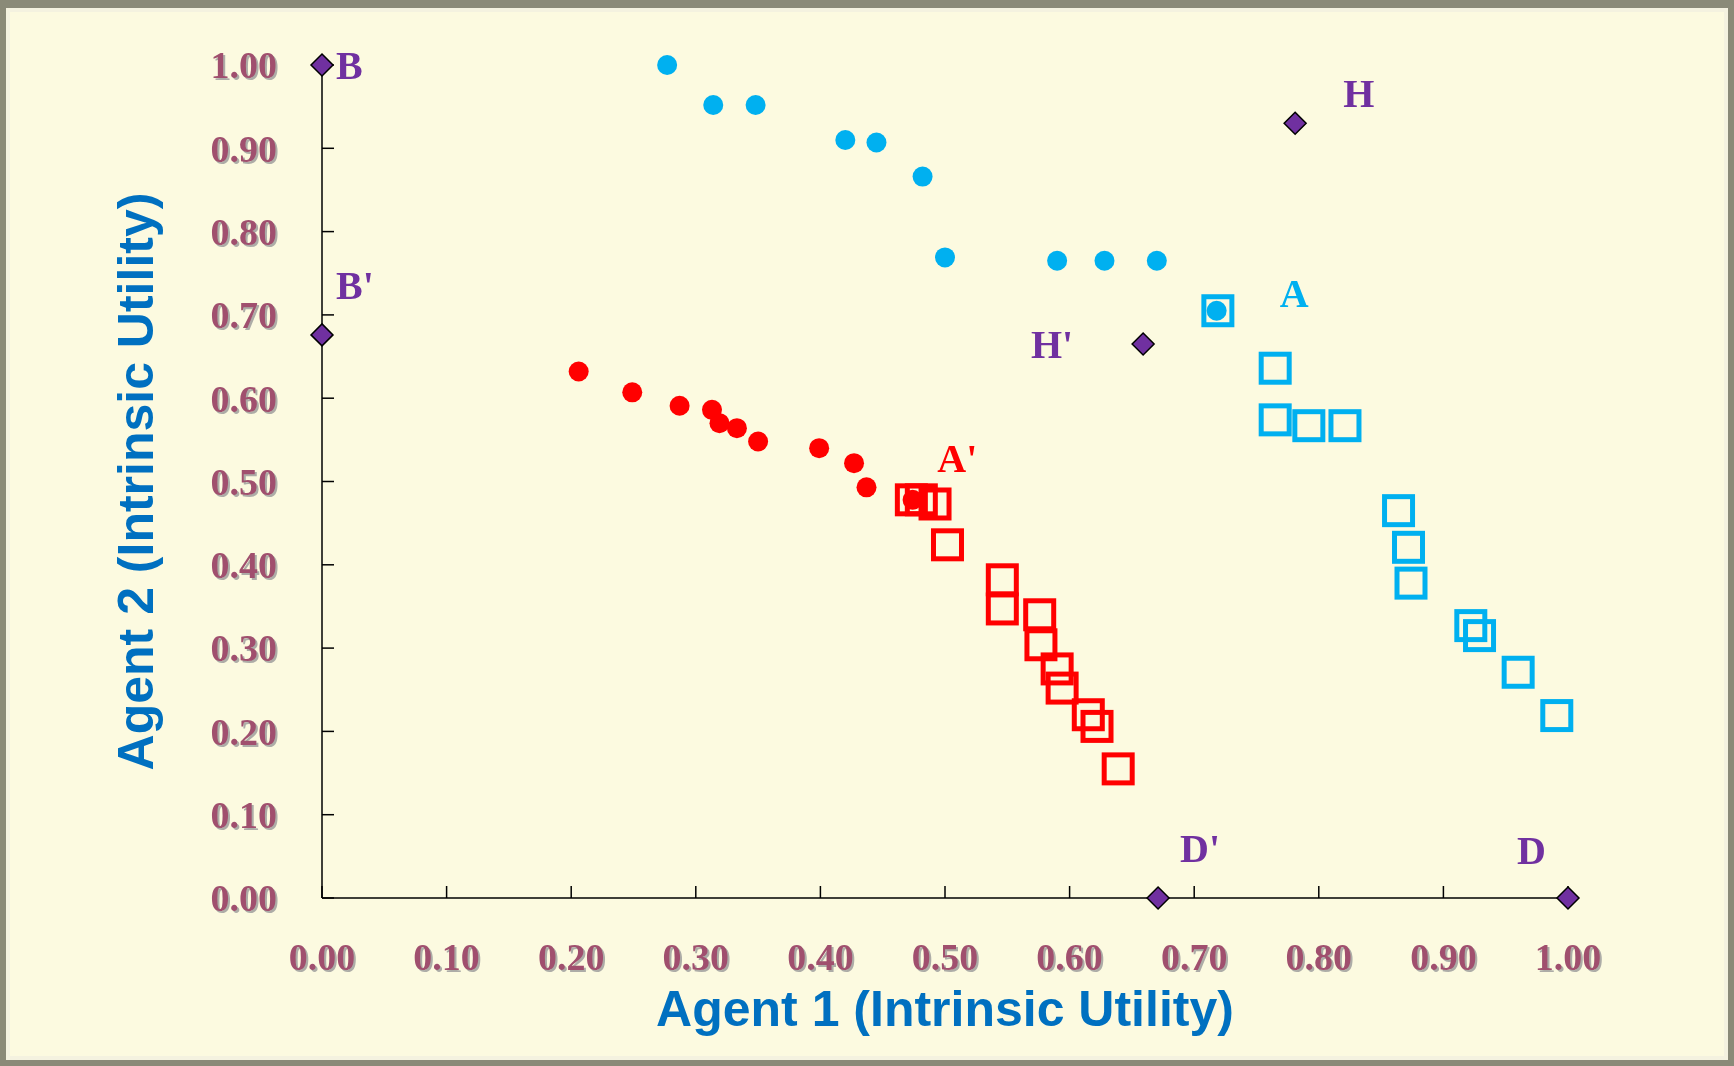 Image resolution: width=1734 pixels, height=1066 pixels. I want to click on x-axis-title: Agent 1 (Intrinsic Utility), so click(945, 1009).